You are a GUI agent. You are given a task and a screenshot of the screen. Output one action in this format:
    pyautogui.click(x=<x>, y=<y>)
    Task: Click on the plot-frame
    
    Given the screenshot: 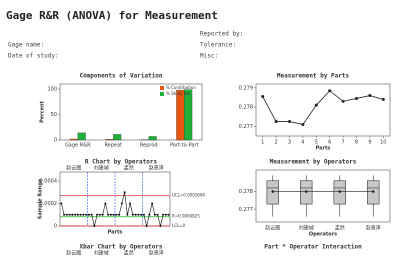 What is the action you would take?
    pyautogui.click(x=323, y=110)
    